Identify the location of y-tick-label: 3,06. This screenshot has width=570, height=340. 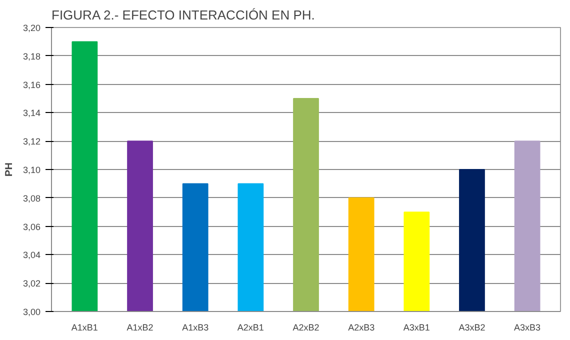
(31, 227).